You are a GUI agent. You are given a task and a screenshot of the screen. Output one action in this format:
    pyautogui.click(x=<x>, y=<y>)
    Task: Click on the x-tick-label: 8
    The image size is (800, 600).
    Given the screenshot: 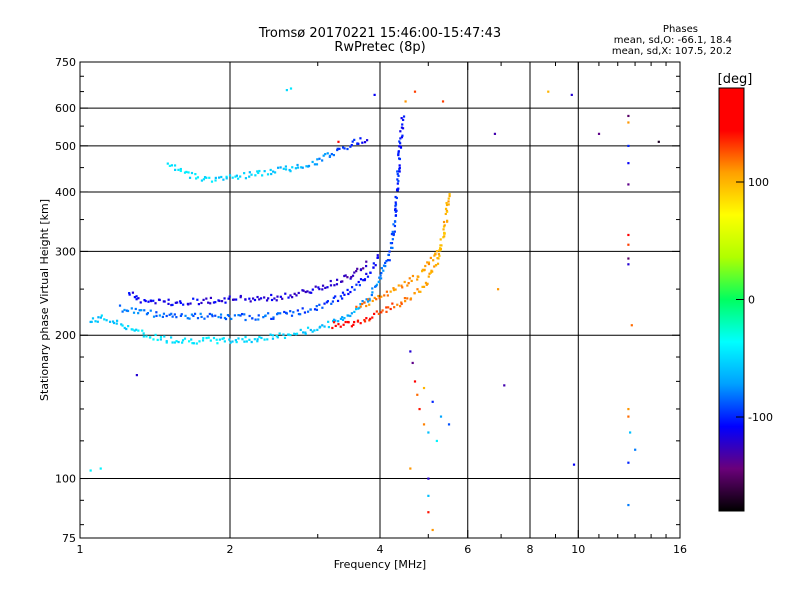 What is the action you would take?
    pyautogui.click(x=530, y=549)
    